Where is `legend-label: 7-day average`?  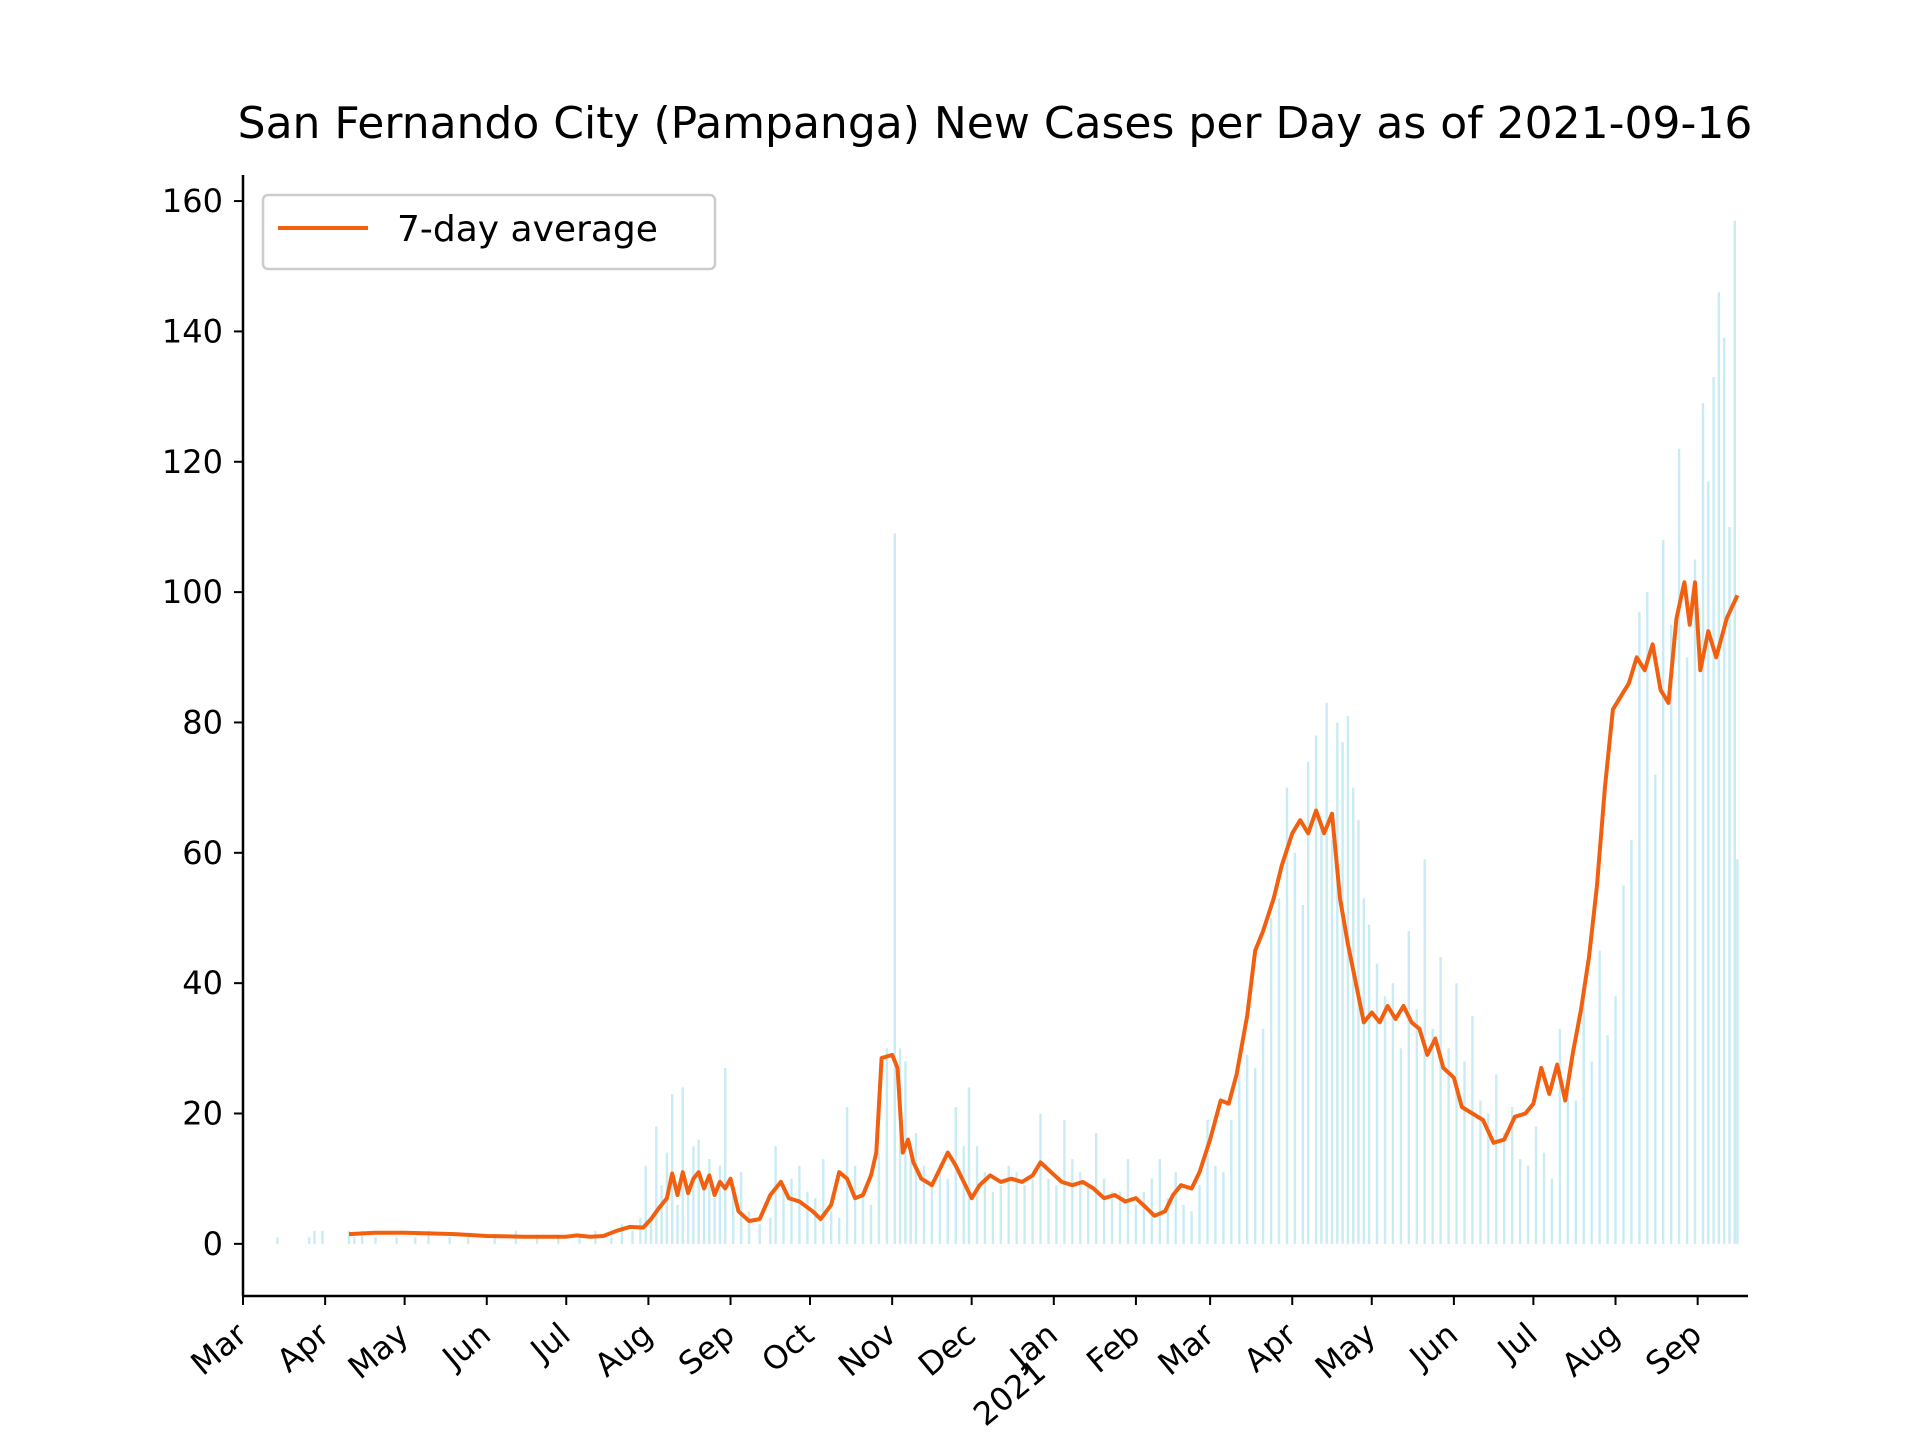
legend-label: 7-day average is located at coordinates (527, 229).